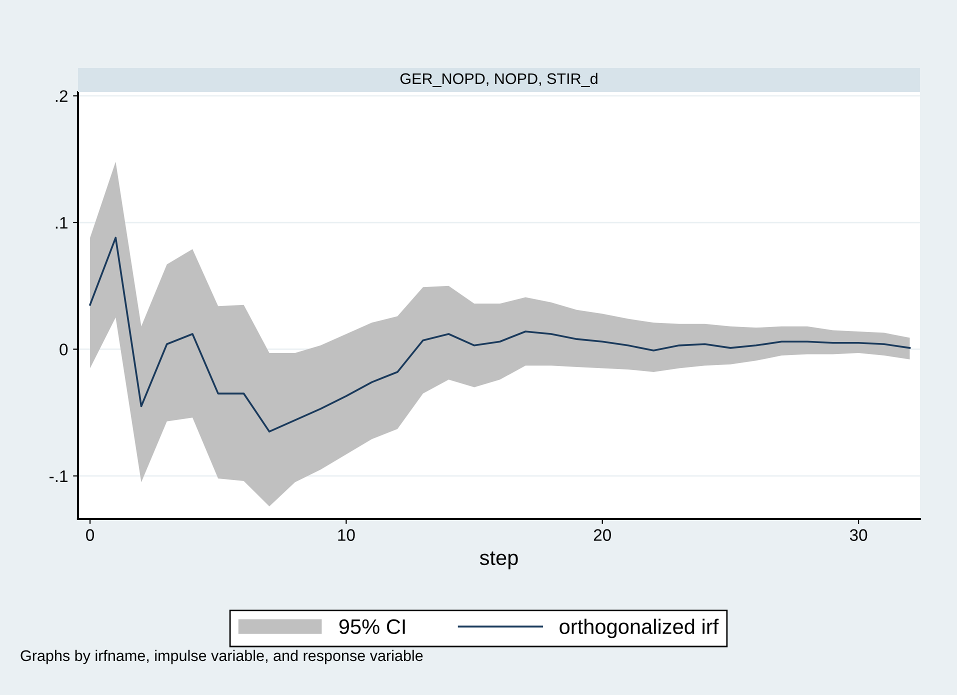 Image resolution: width=957 pixels, height=695 pixels. I want to click on y-tick-label: 0, so click(64, 350).